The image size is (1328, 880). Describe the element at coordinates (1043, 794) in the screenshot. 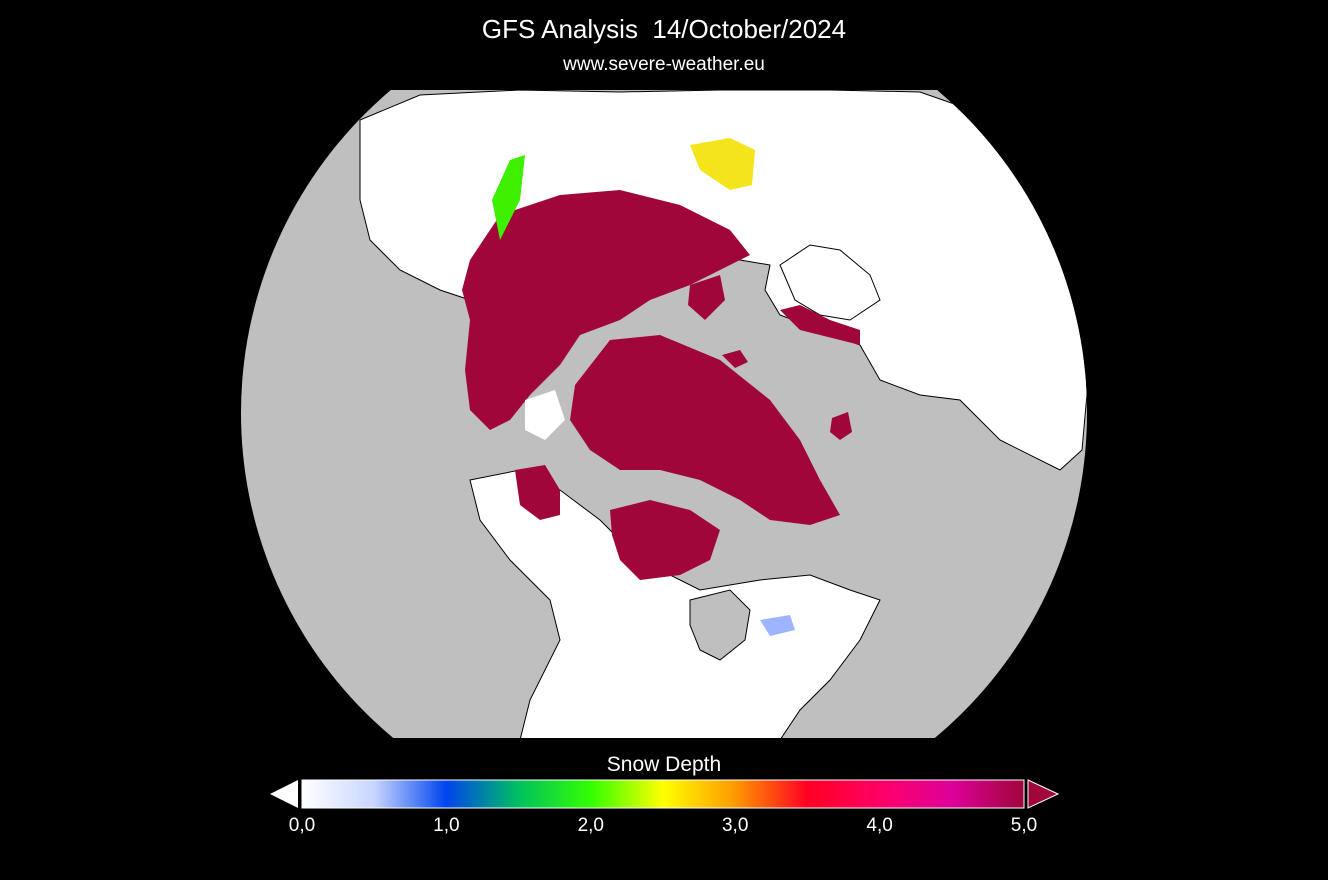

I see `colorbar-max-arrow` at that location.